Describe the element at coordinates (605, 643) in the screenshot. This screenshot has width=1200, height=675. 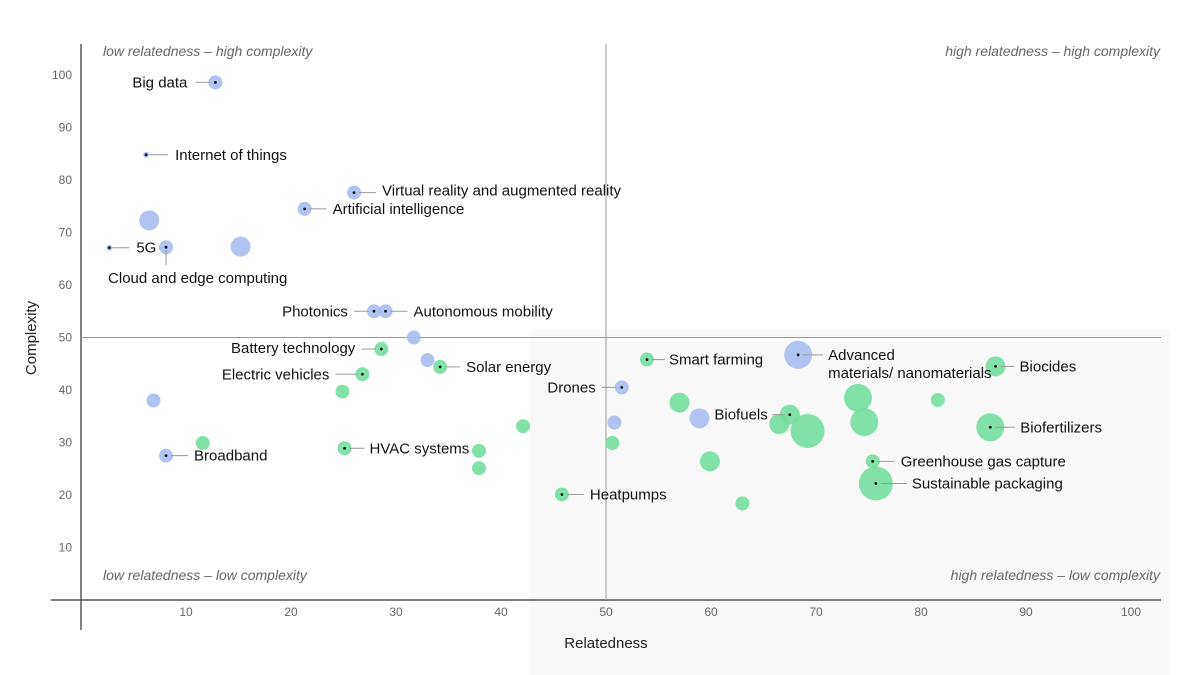
I see `x-axis-title: Relatedness` at that location.